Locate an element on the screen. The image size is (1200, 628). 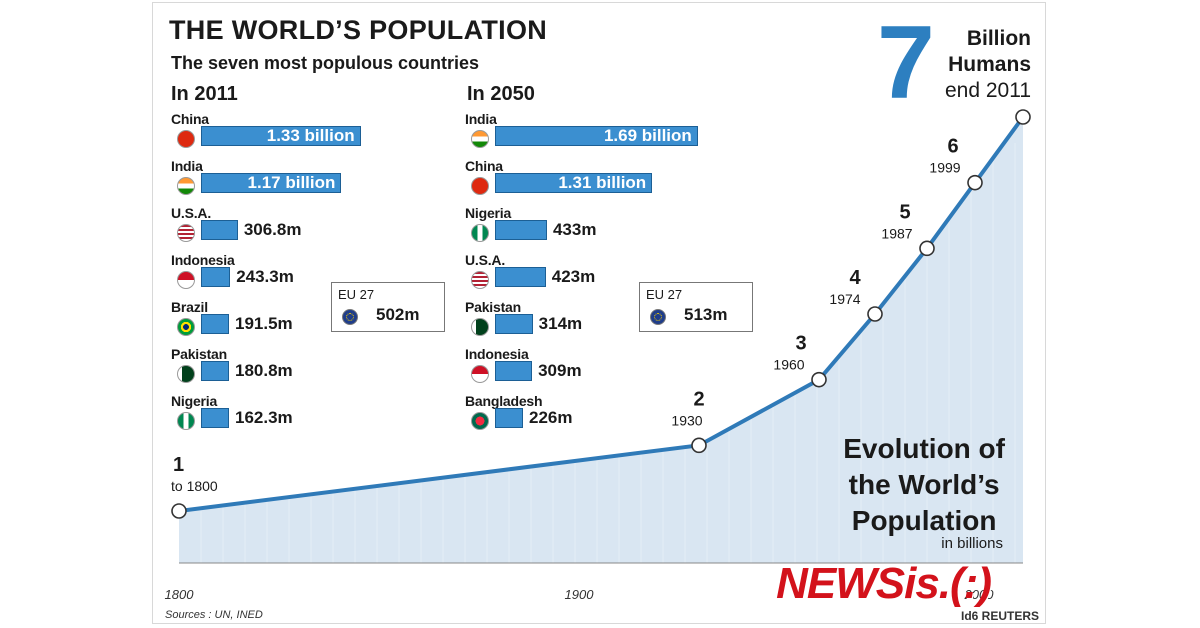
data-point-number: 6 is located at coordinates (952, 147).